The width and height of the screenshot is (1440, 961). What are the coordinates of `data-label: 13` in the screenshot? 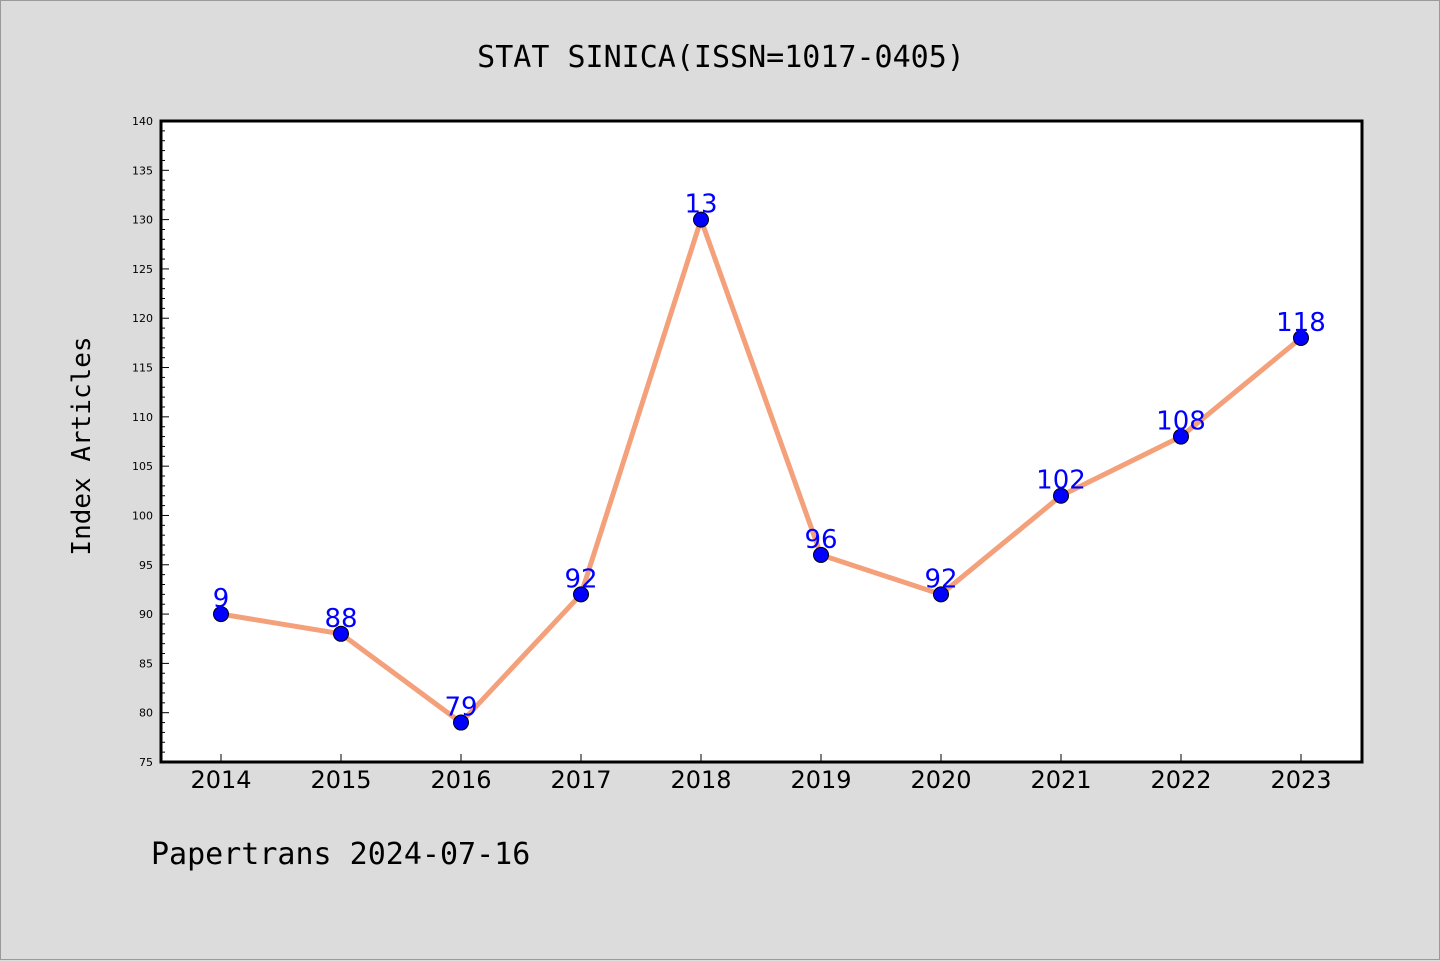 It's located at (700, 205).